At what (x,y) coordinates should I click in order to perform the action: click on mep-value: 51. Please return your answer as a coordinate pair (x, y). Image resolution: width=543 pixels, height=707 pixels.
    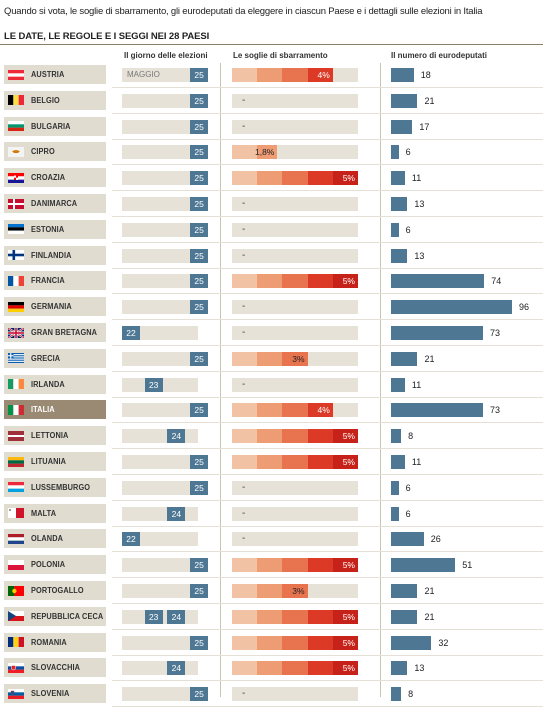
    Looking at the image, I should click on (467, 565).